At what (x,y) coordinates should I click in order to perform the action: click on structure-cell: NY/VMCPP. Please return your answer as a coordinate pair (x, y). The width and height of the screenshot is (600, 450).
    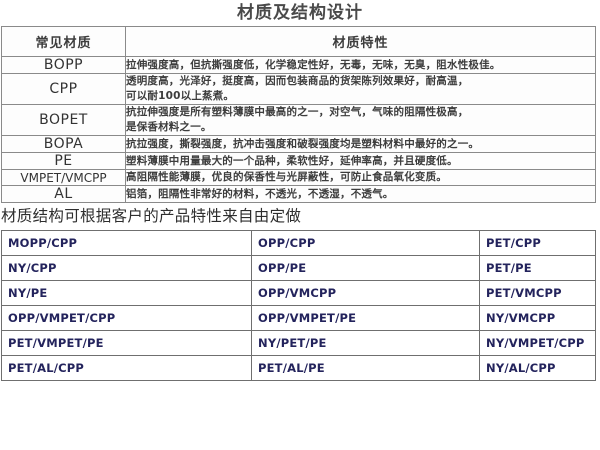
    Looking at the image, I should click on (537, 318).